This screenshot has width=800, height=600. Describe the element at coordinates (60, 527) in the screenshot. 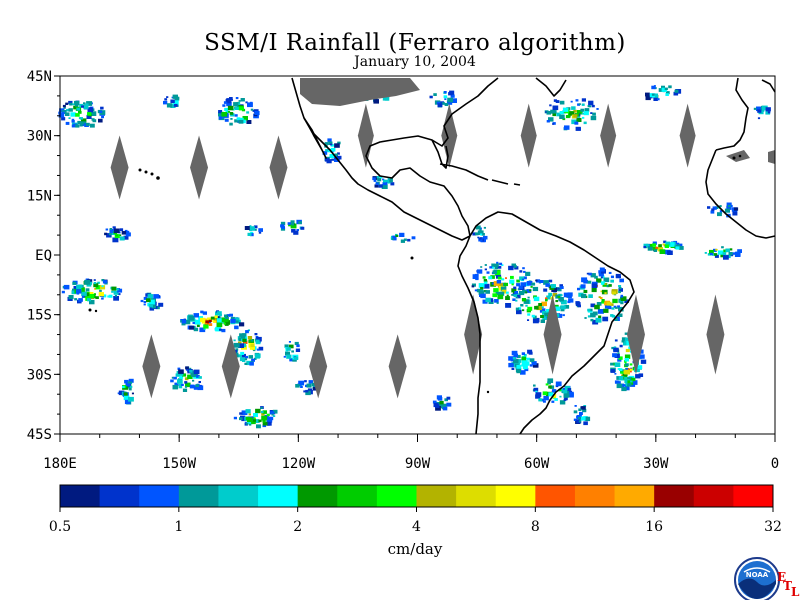

I see `colorbar-tick-label: 0.5` at that location.